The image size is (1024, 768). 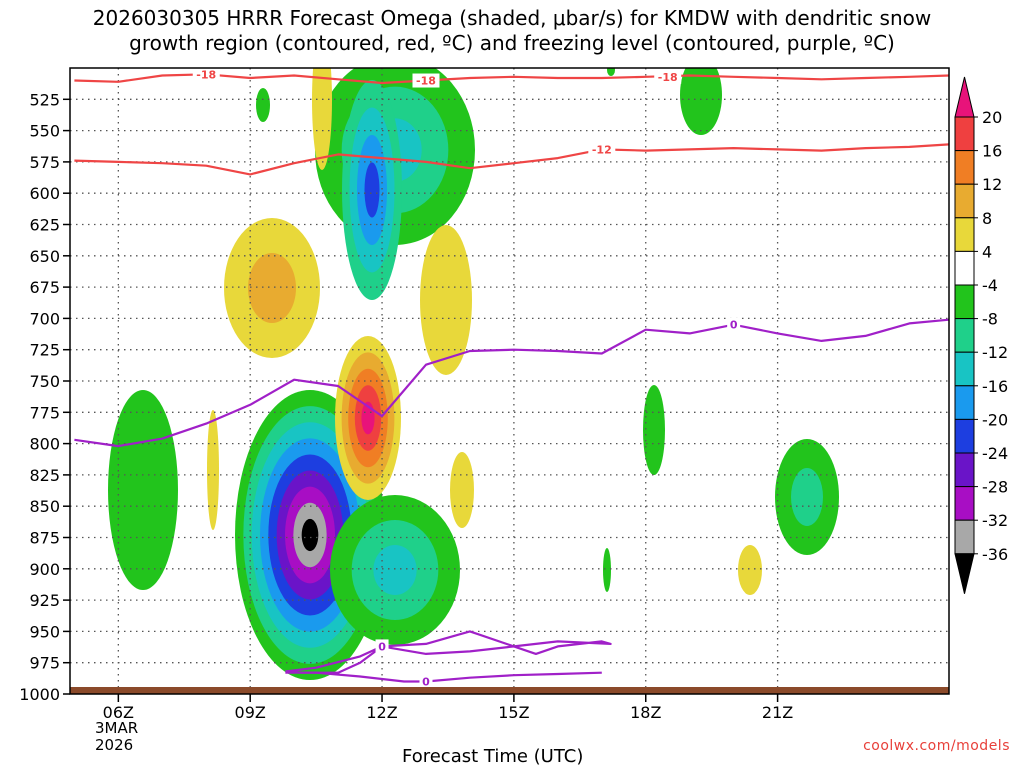 What do you see at coordinates (493, 756) in the screenshot?
I see `x-axis-title: Forecast Time (UTC)` at bounding box center [493, 756].